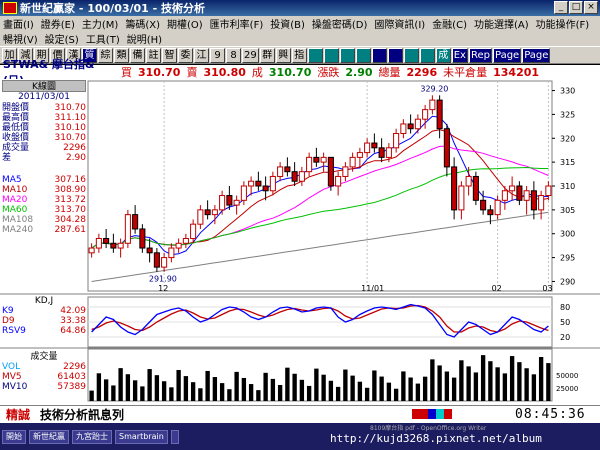 Image resolution: width=600 pixels, height=450 pixels. Describe the element at coordinates (169, 55) in the screenshot. I see `toolbar-button: 智` at that location.